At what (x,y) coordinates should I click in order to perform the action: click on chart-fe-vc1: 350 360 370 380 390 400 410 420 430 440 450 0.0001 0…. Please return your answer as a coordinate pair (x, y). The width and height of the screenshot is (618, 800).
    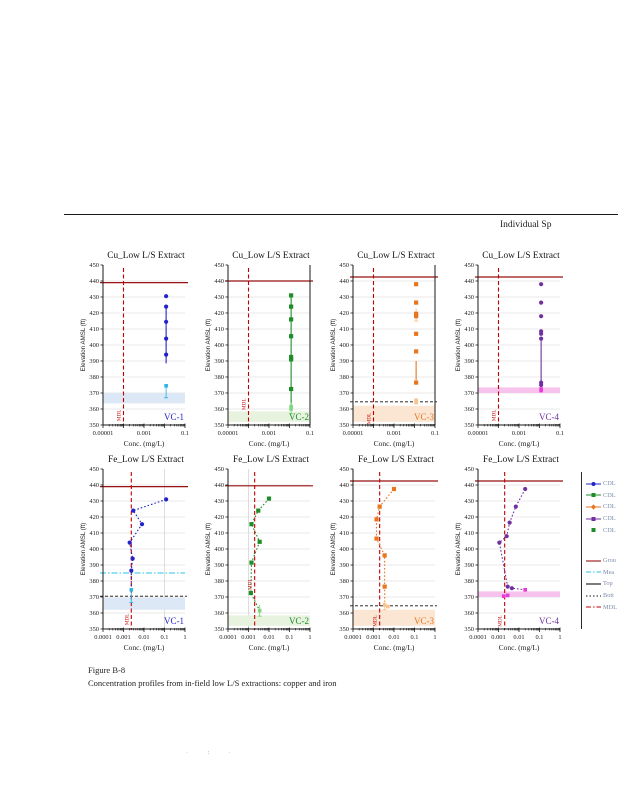
    Looking at the image, I should click on (140, 554).